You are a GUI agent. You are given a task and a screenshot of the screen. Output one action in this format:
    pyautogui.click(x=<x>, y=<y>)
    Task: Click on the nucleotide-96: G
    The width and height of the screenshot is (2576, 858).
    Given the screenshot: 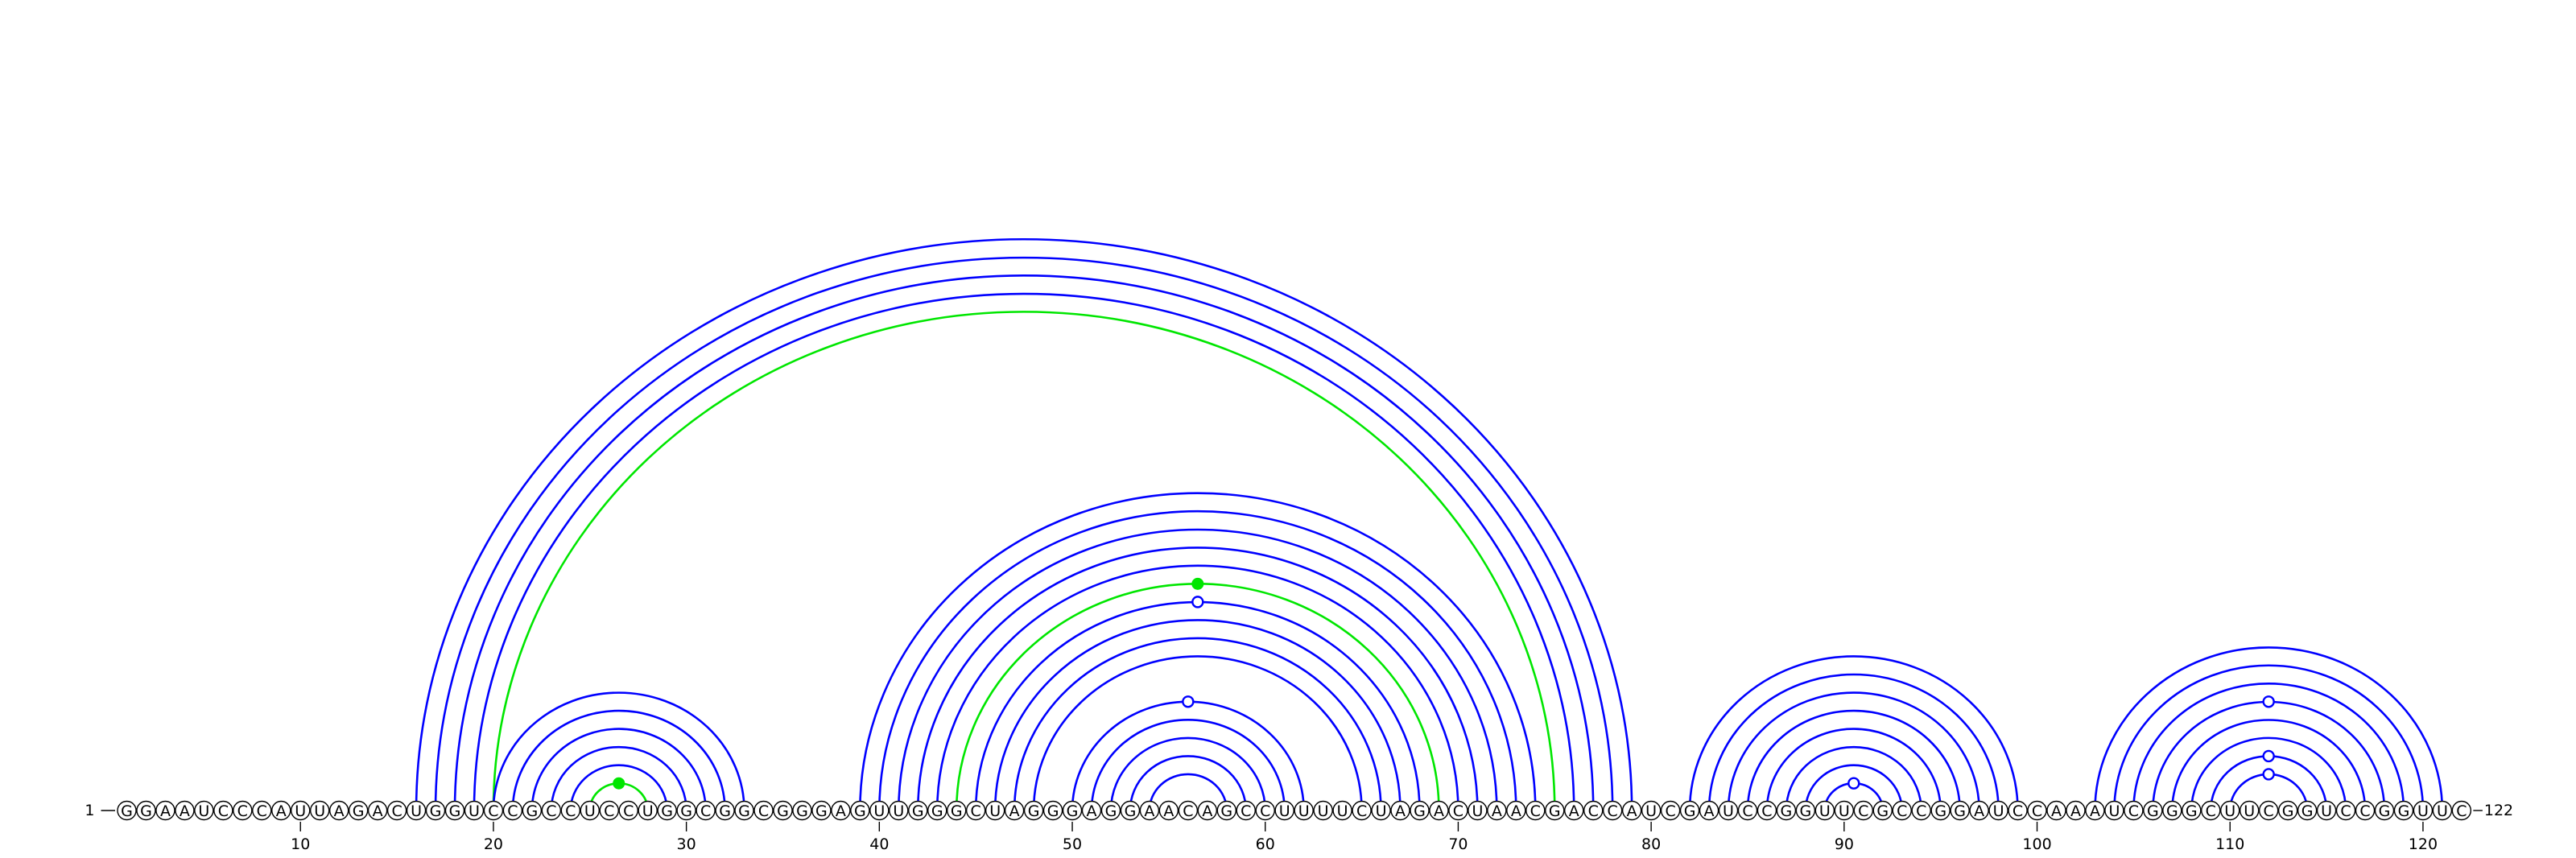 What is the action you would take?
    pyautogui.click(x=1960, y=811)
    